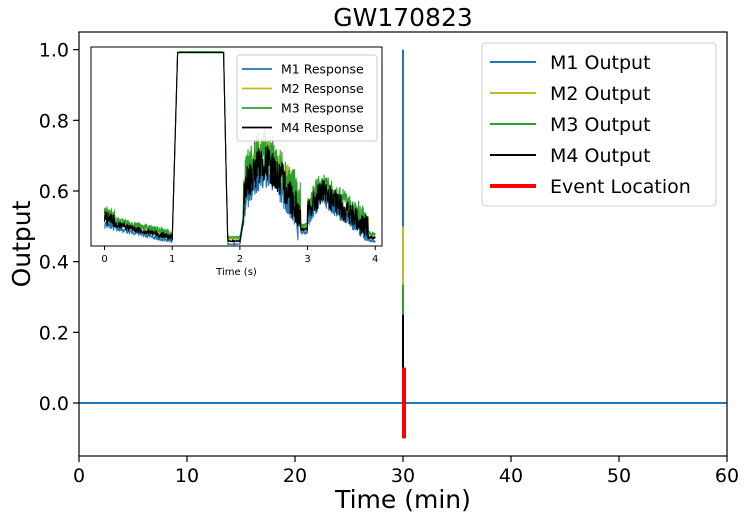 The width and height of the screenshot is (748, 520). I want to click on inset-plot-area, so click(239, 148).